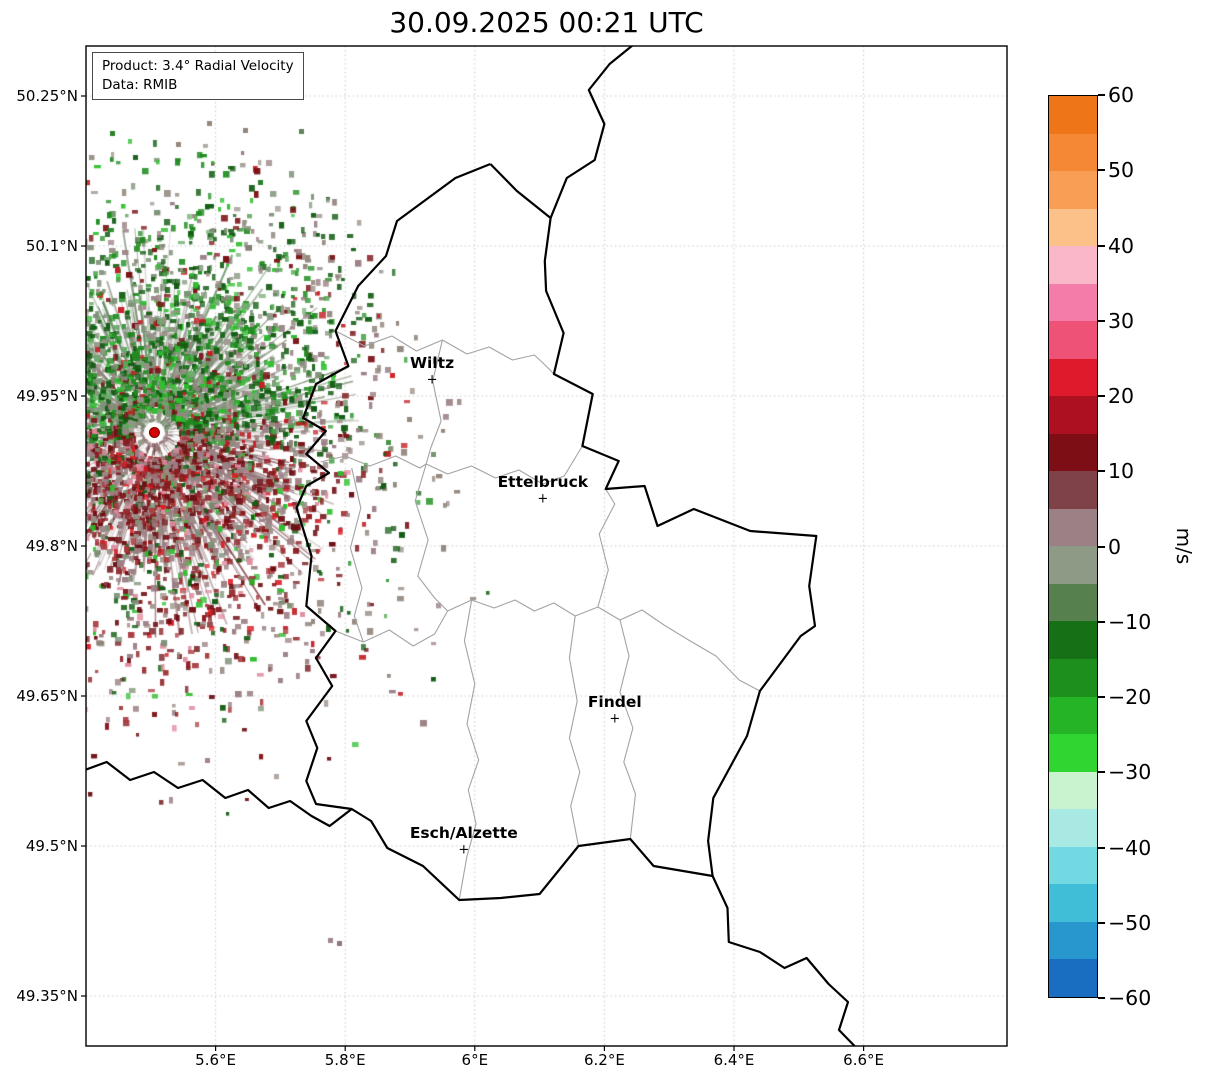 The image size is (1207, 1081). I want to click on colorbar-unit-label: m/s, so click(1184, 546).